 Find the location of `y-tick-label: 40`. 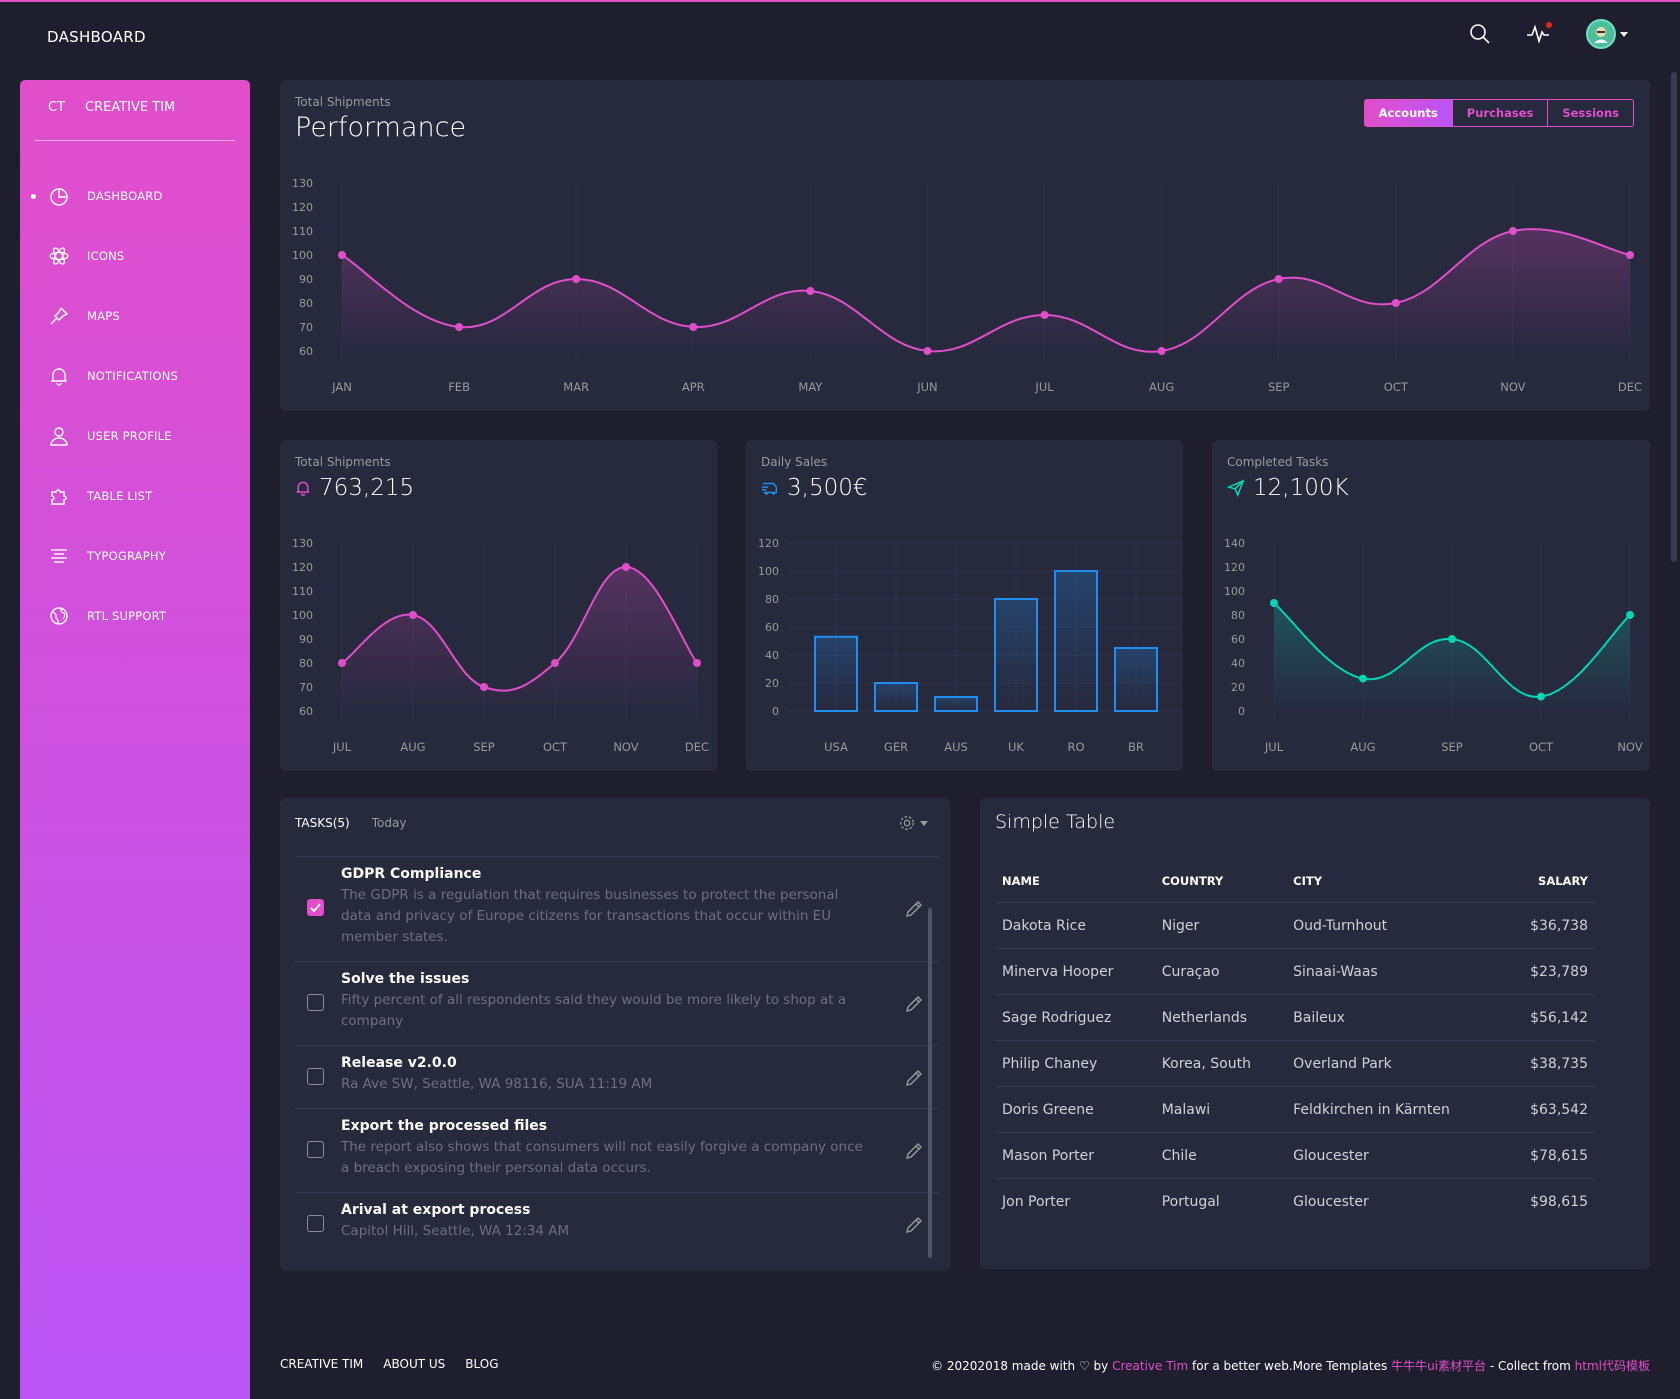

y-tick-label: 40 is located at coordinates (1238, 663).